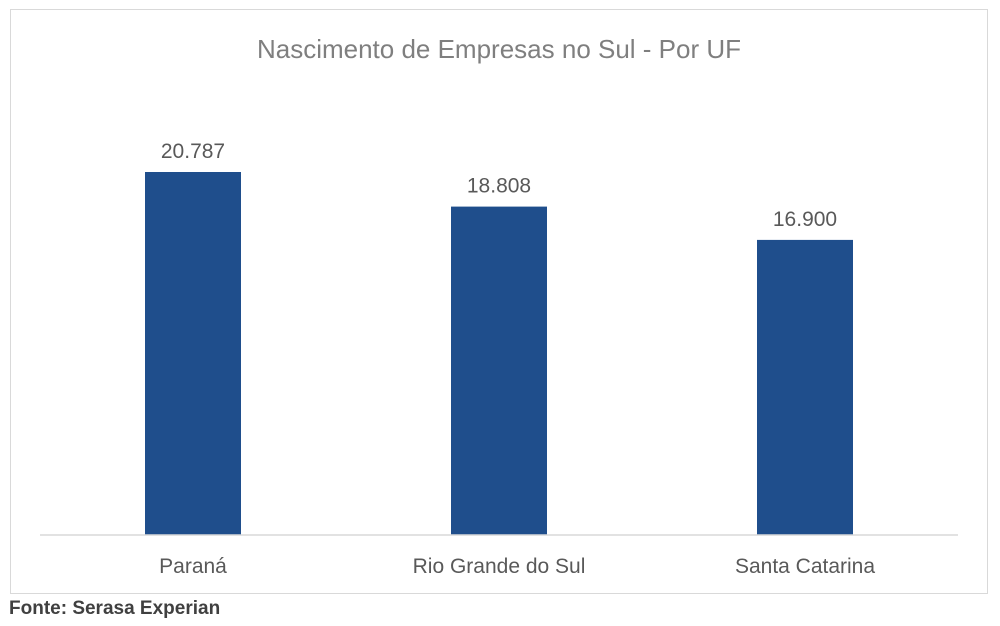 The height and width of the screenshot is (626, 1000). What do you see at coordinates (193, 151) in the screenshot?
I see `data-label-0: 20.787` at bounding box center [193, 151].